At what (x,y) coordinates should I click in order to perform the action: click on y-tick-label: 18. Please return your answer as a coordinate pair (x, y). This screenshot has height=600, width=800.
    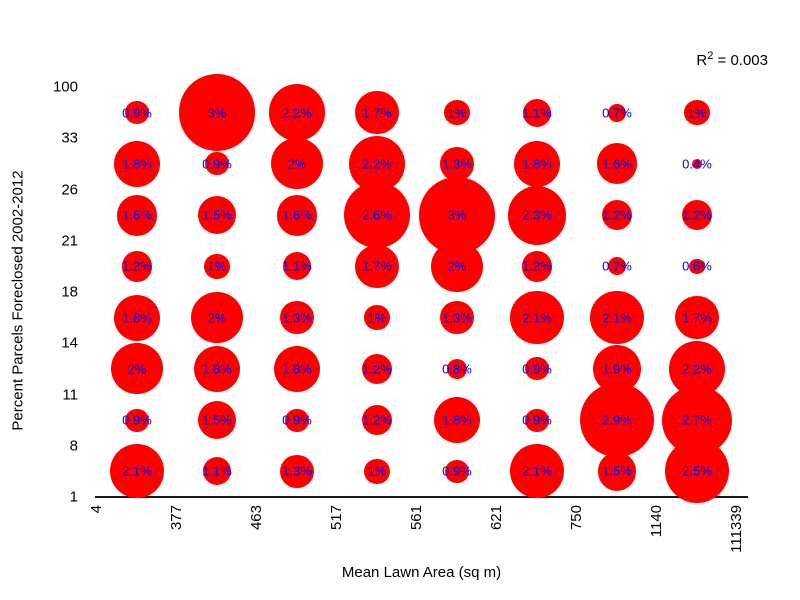
    Looking at the image, I should click on (69, 292).